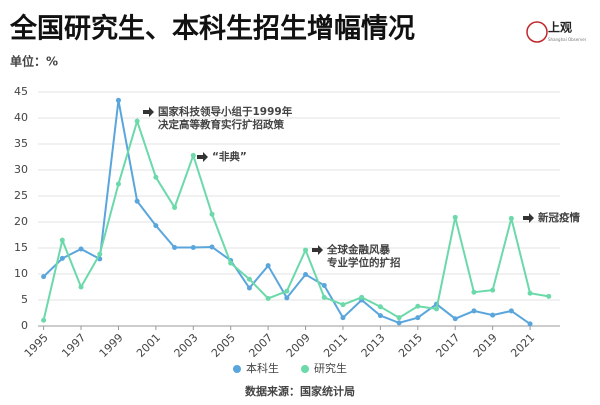 This screenshot has width=600, height=405. I want to click on annotation: 专业学位的扩招, so click(364, 262).